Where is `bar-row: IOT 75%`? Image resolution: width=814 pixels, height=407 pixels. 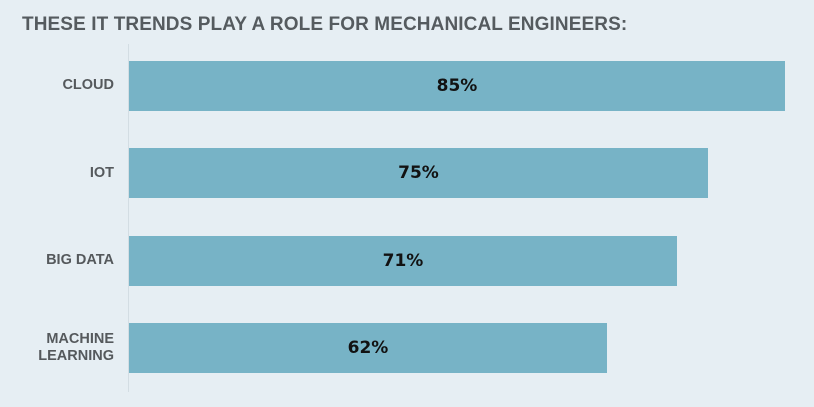 bar-row: IOT 75% is located at coordinates (407, 173).